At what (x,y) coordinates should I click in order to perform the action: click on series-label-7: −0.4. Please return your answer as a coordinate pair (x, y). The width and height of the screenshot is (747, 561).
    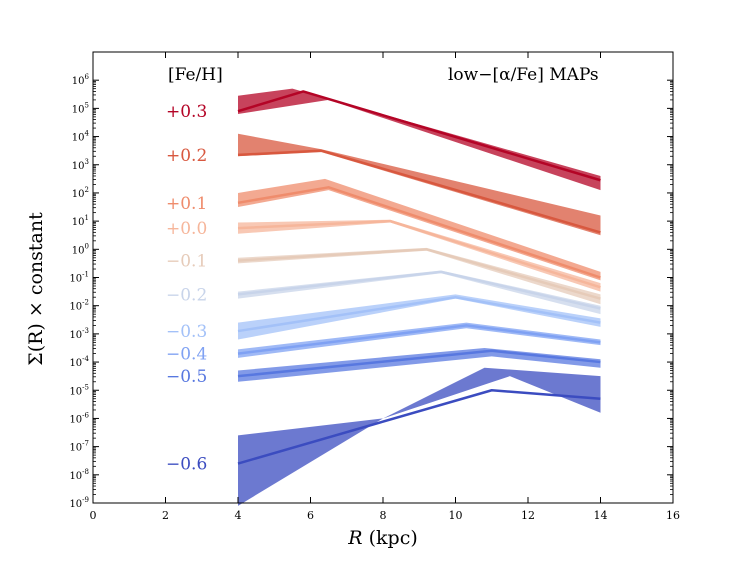
    Looking at the image, I should click on (186, 355).